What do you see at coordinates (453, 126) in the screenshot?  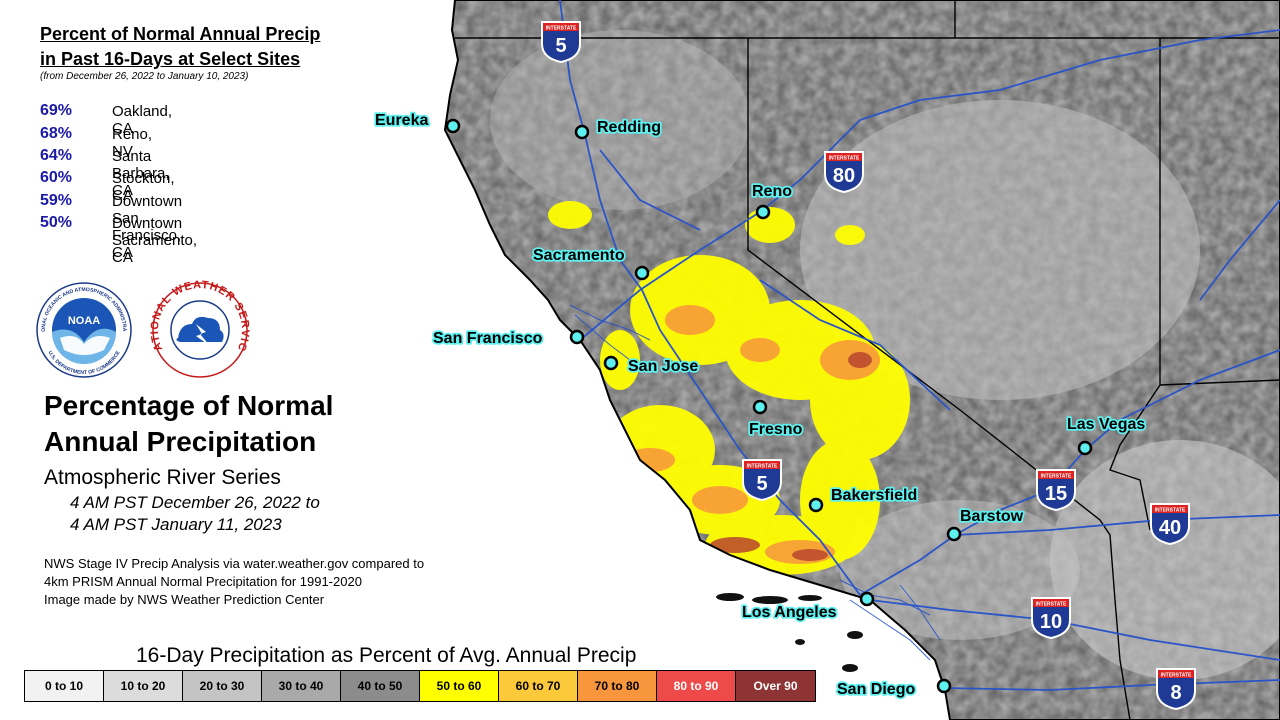 I see `city-marker-eureka` at bounding box center [453, 126].